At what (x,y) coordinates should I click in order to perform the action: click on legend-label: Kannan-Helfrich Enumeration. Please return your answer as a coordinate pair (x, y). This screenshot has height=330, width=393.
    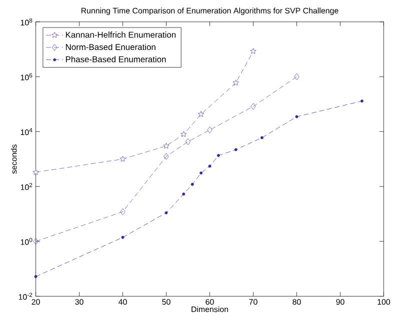
    Looking at the image, I should click on (121, 35).